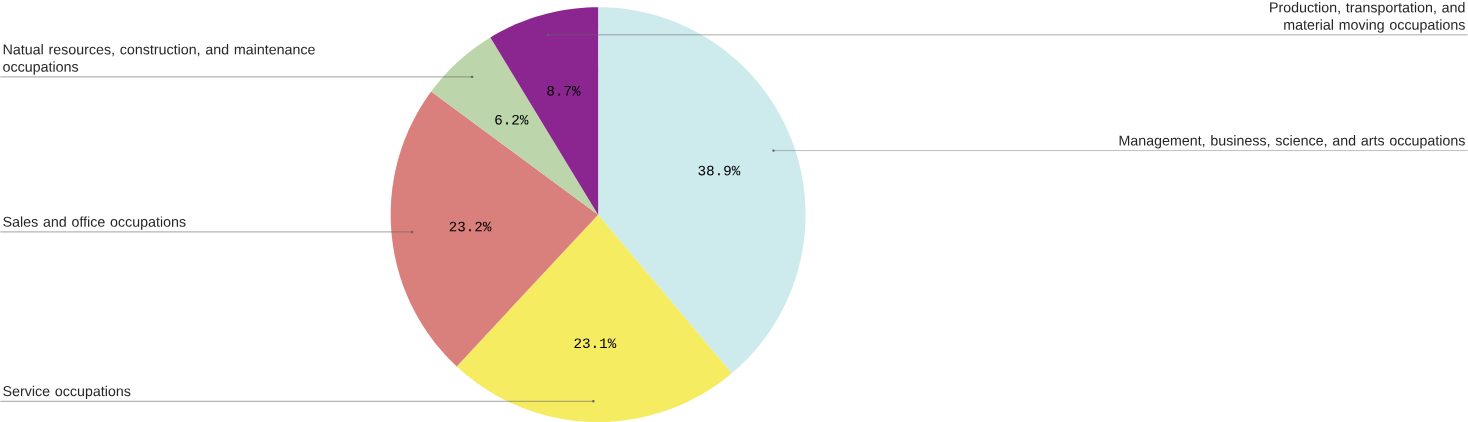 Image resolution: width=1468 pixels, height=422 pixels. I want to click on slice-label: Production, transportation, and material moving occupations, so click(1367, 17).